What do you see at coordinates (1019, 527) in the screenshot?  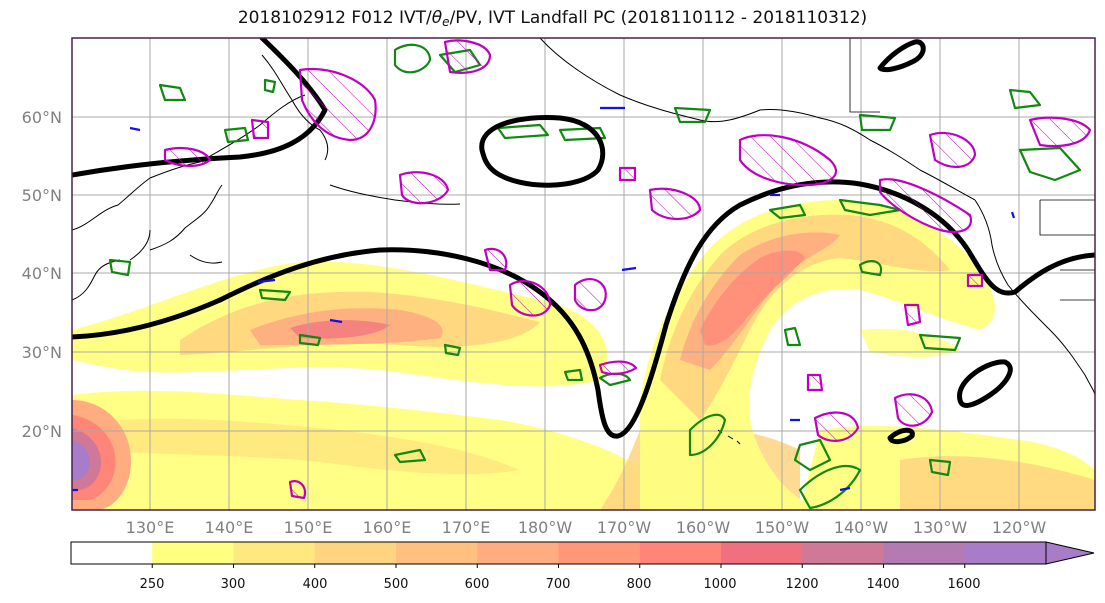 I see `lon-label: 120°W` at bounding box center [1019, 527].